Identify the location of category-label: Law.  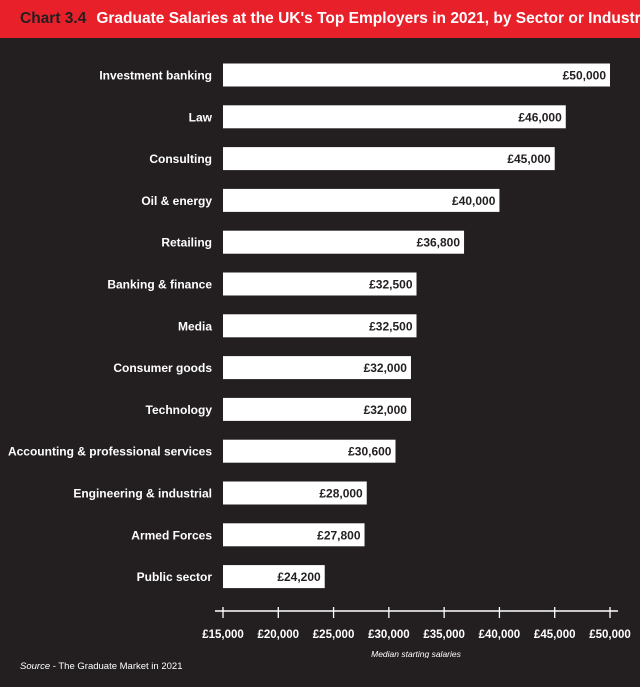
(201, 117).